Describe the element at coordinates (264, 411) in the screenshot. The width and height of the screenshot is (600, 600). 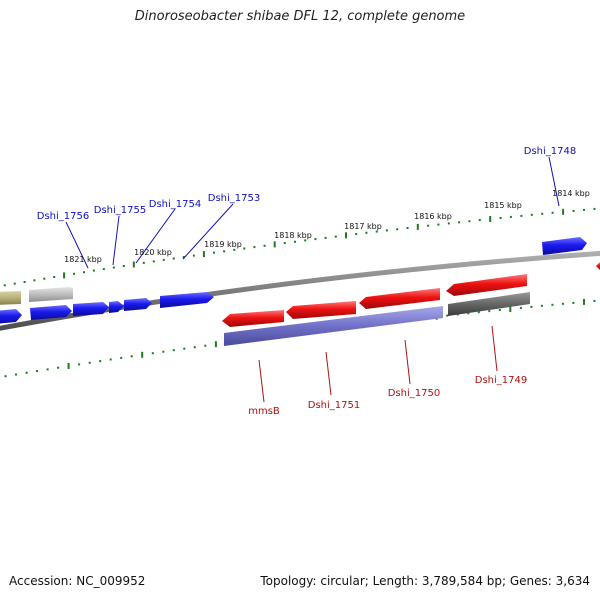
I see `gene-label-mmsb: mmsB` at that location.